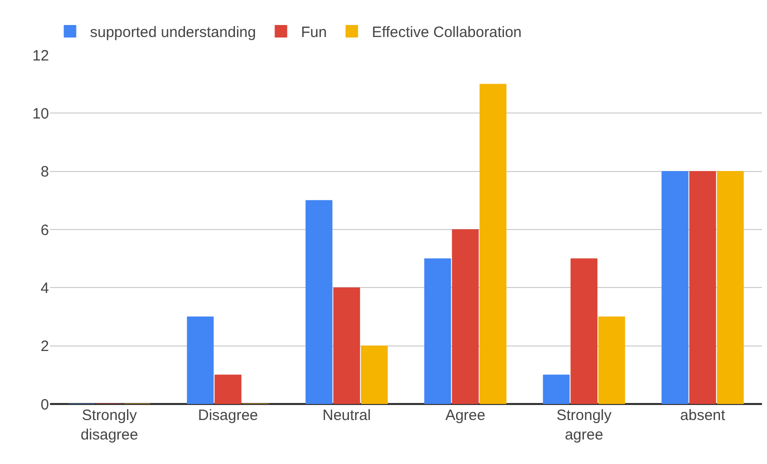 The image size is (767, 464). What do you see at coordinates (447, 33) in the screenshot?
I see `legend-label: Effective Collaboration` at bounding box center [447, 33].